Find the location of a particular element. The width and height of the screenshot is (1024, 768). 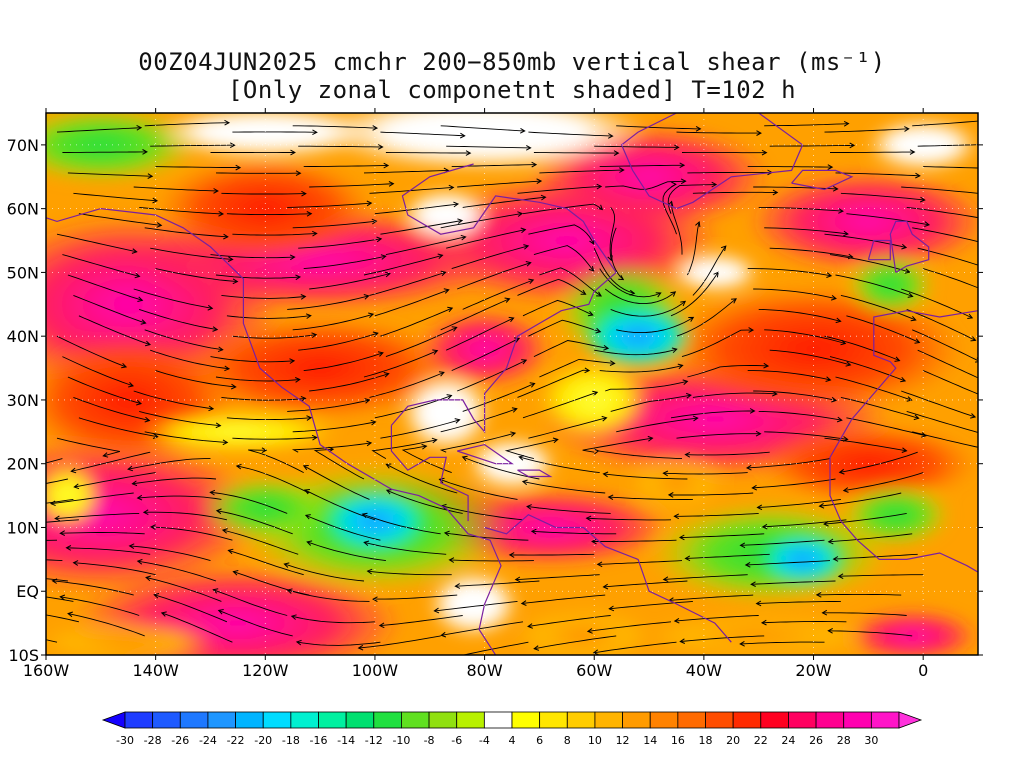

chart-title-line-2: [Only zonal componetnt shaded] T=102 h is located at coordinates (512, 90).